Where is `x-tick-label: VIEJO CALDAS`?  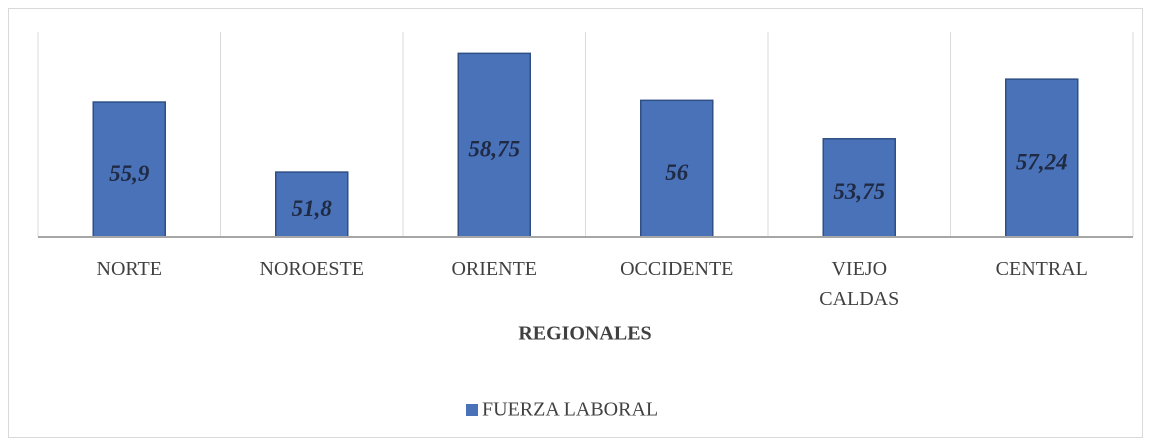
x-tick-label: VIEJO CALDAS is located at coordinates (859, 284).